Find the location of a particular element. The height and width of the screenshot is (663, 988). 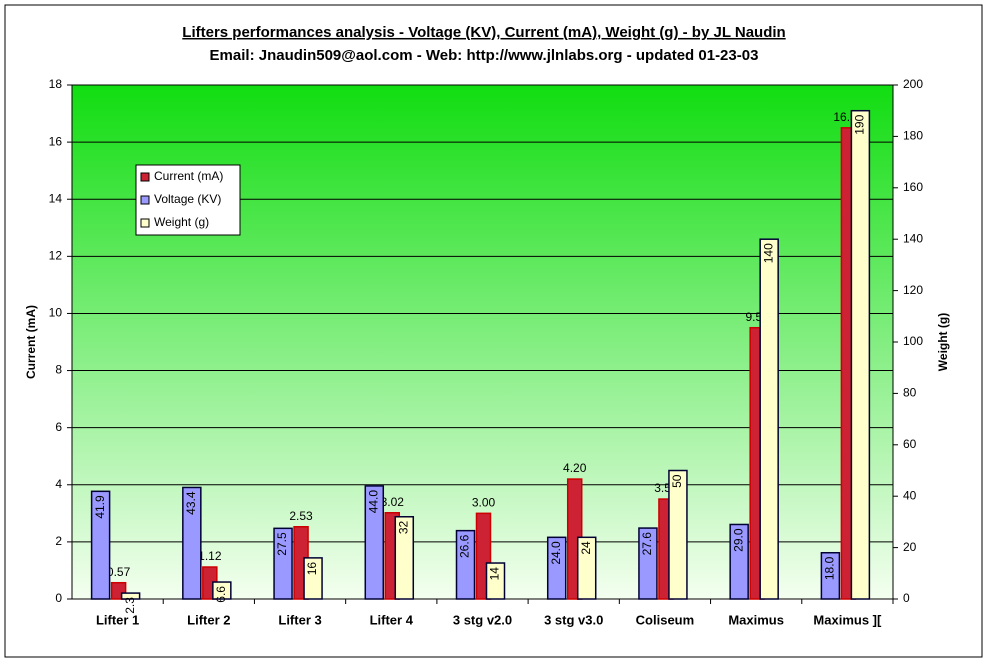

data-label: 0.57 is located at coordinates (119, 572).